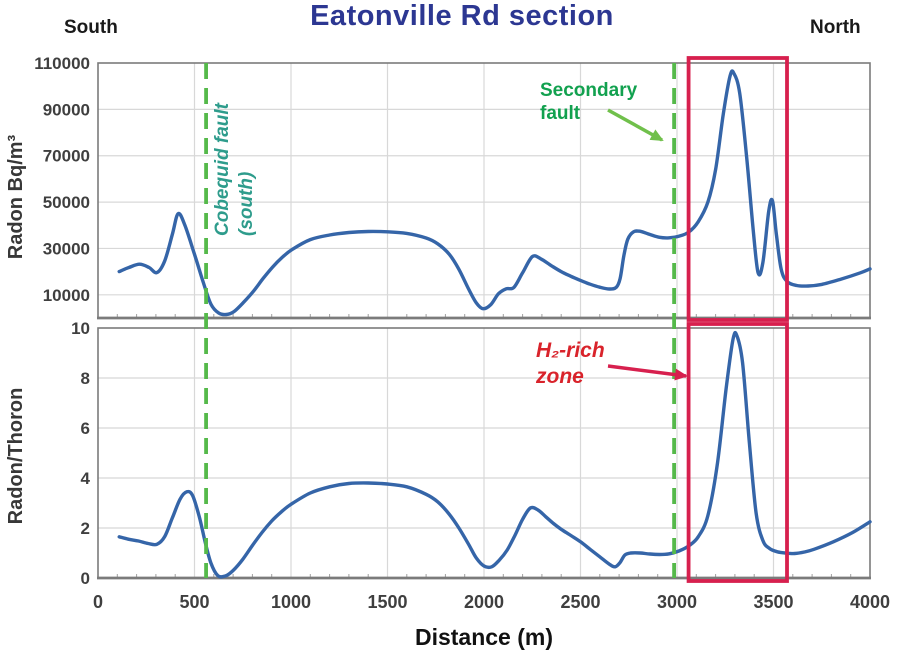  What do you see at coordinates (91, 27) in the screenshot?
I see `direction-label-south: South` at bounding box center [91, 27].